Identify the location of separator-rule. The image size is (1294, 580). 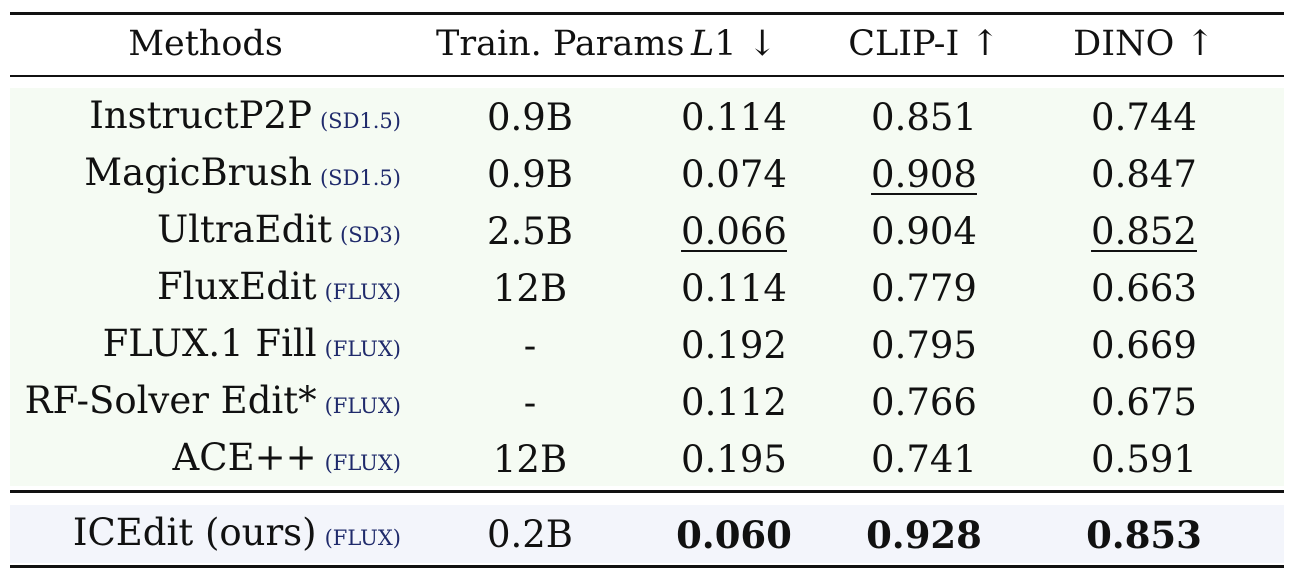
(647, 491).